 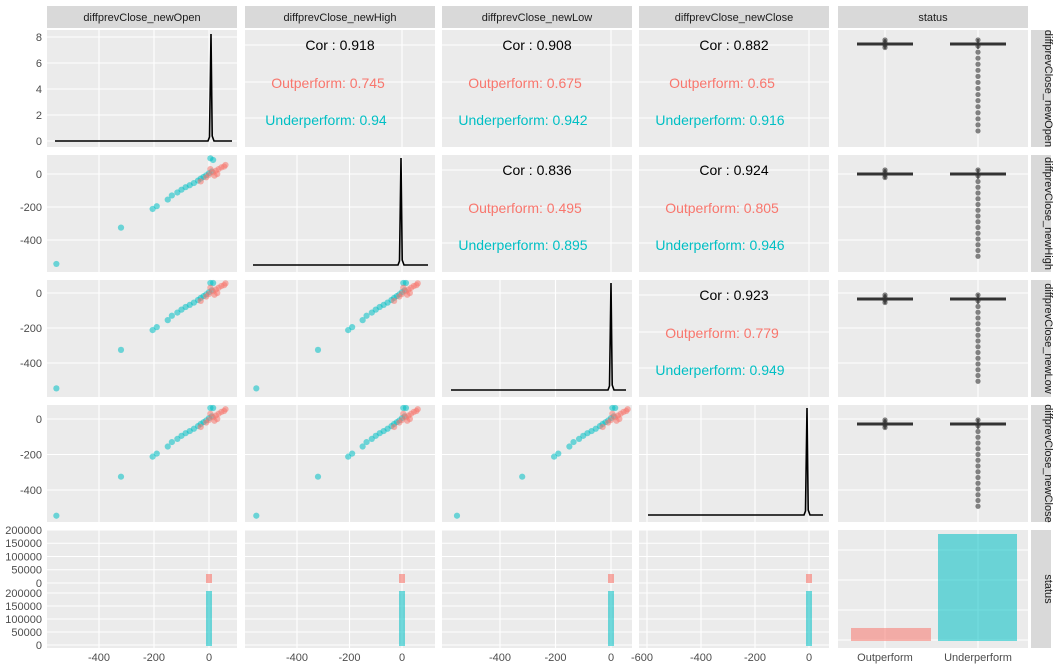 I want to click on cor-overall: Cor : 0.908, so click(x=536, y=45).